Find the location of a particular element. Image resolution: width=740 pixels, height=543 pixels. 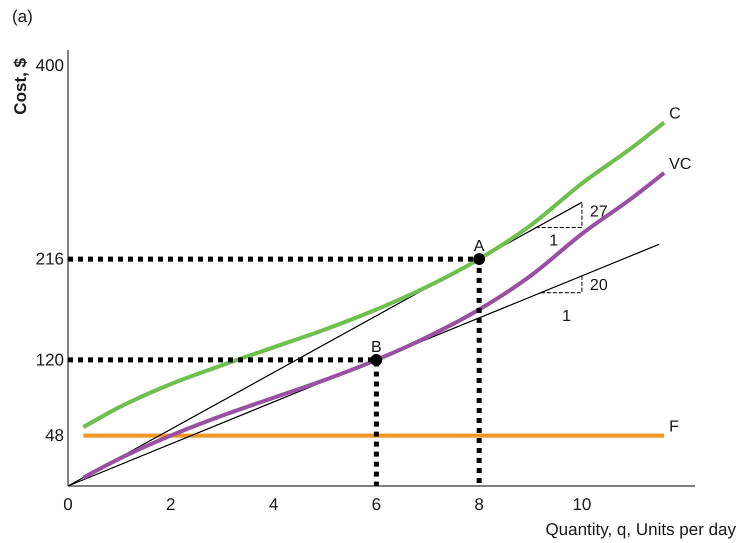

x-tick-label: 8 is located at coordinates (479, 504).